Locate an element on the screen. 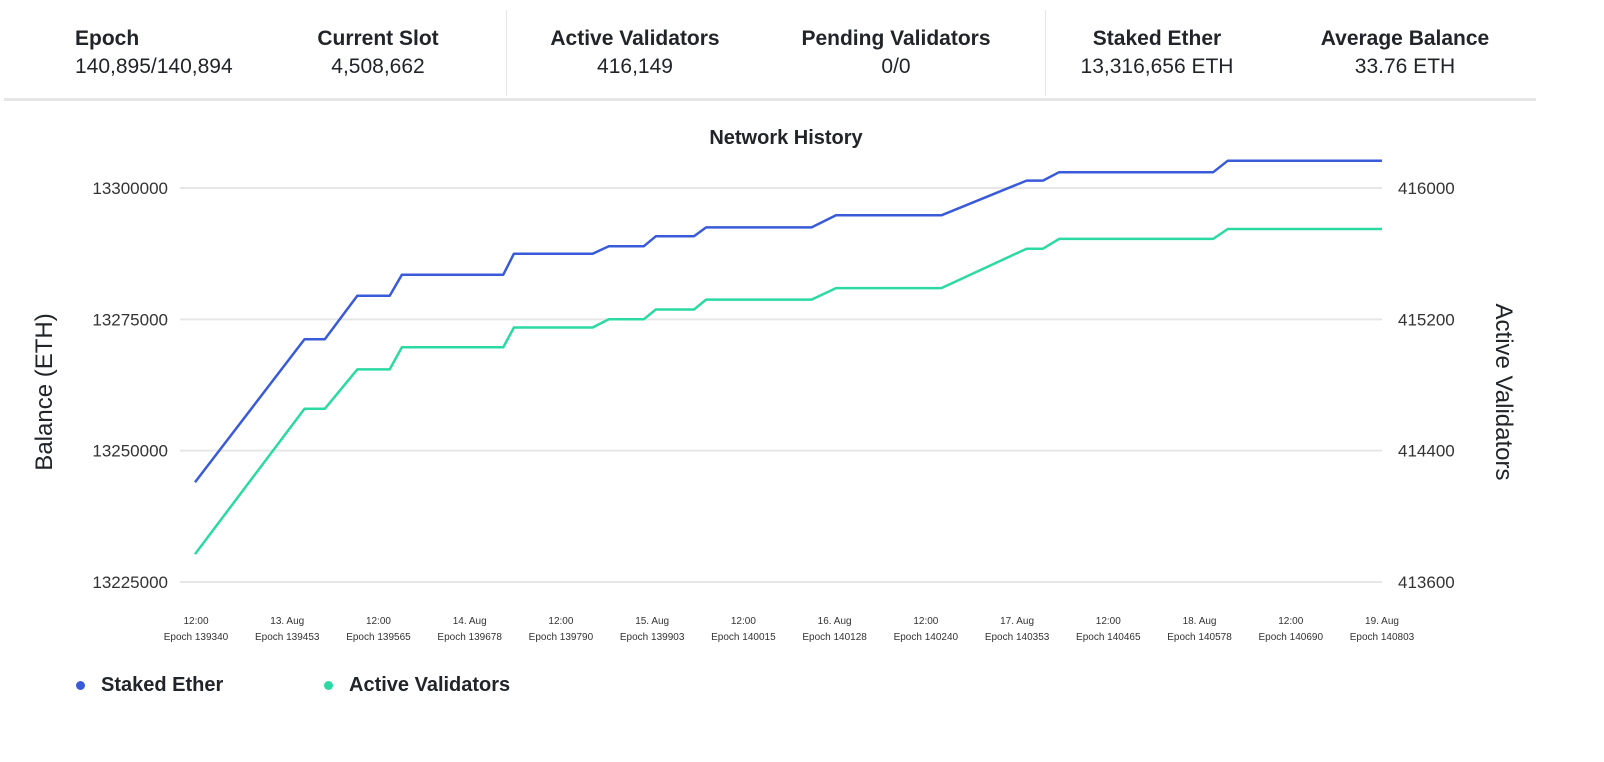 This screenshot has width=1604, height=762. y-tick-label-right: 415200 is located at coordinates (1426, 319).